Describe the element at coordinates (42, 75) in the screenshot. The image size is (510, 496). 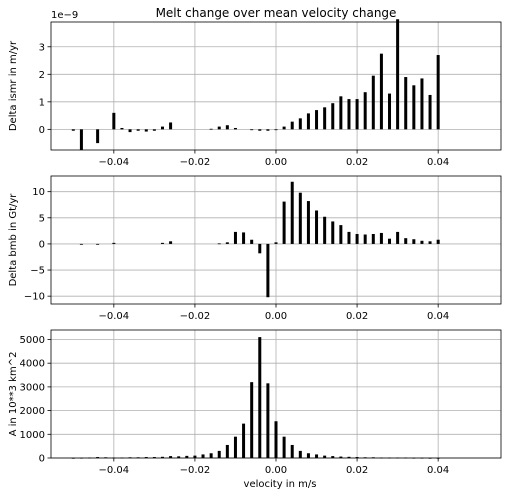
I see `y-tick-label: 2` at that location.